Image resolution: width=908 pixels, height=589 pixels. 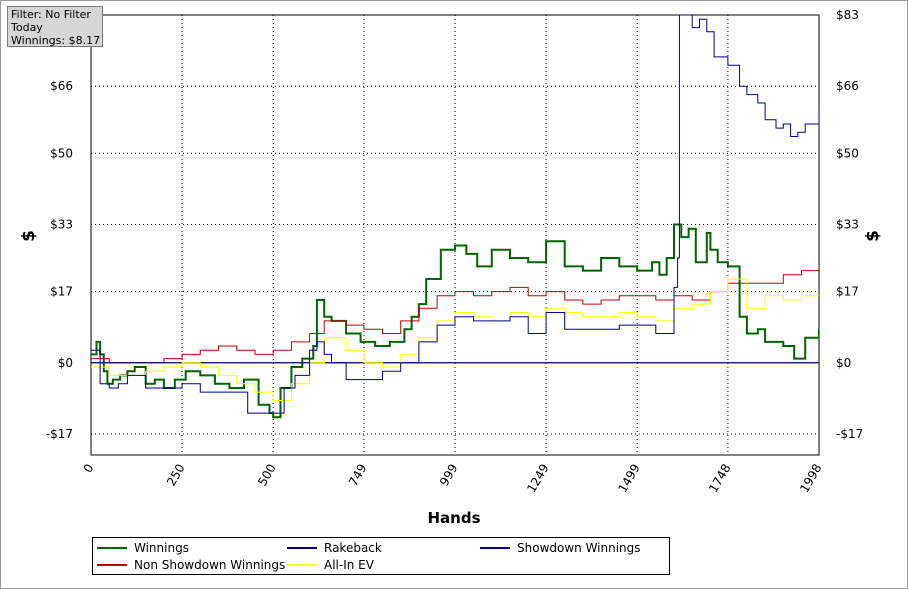 I want to click on x-tick-label: 749, so click(x=358, y=475).